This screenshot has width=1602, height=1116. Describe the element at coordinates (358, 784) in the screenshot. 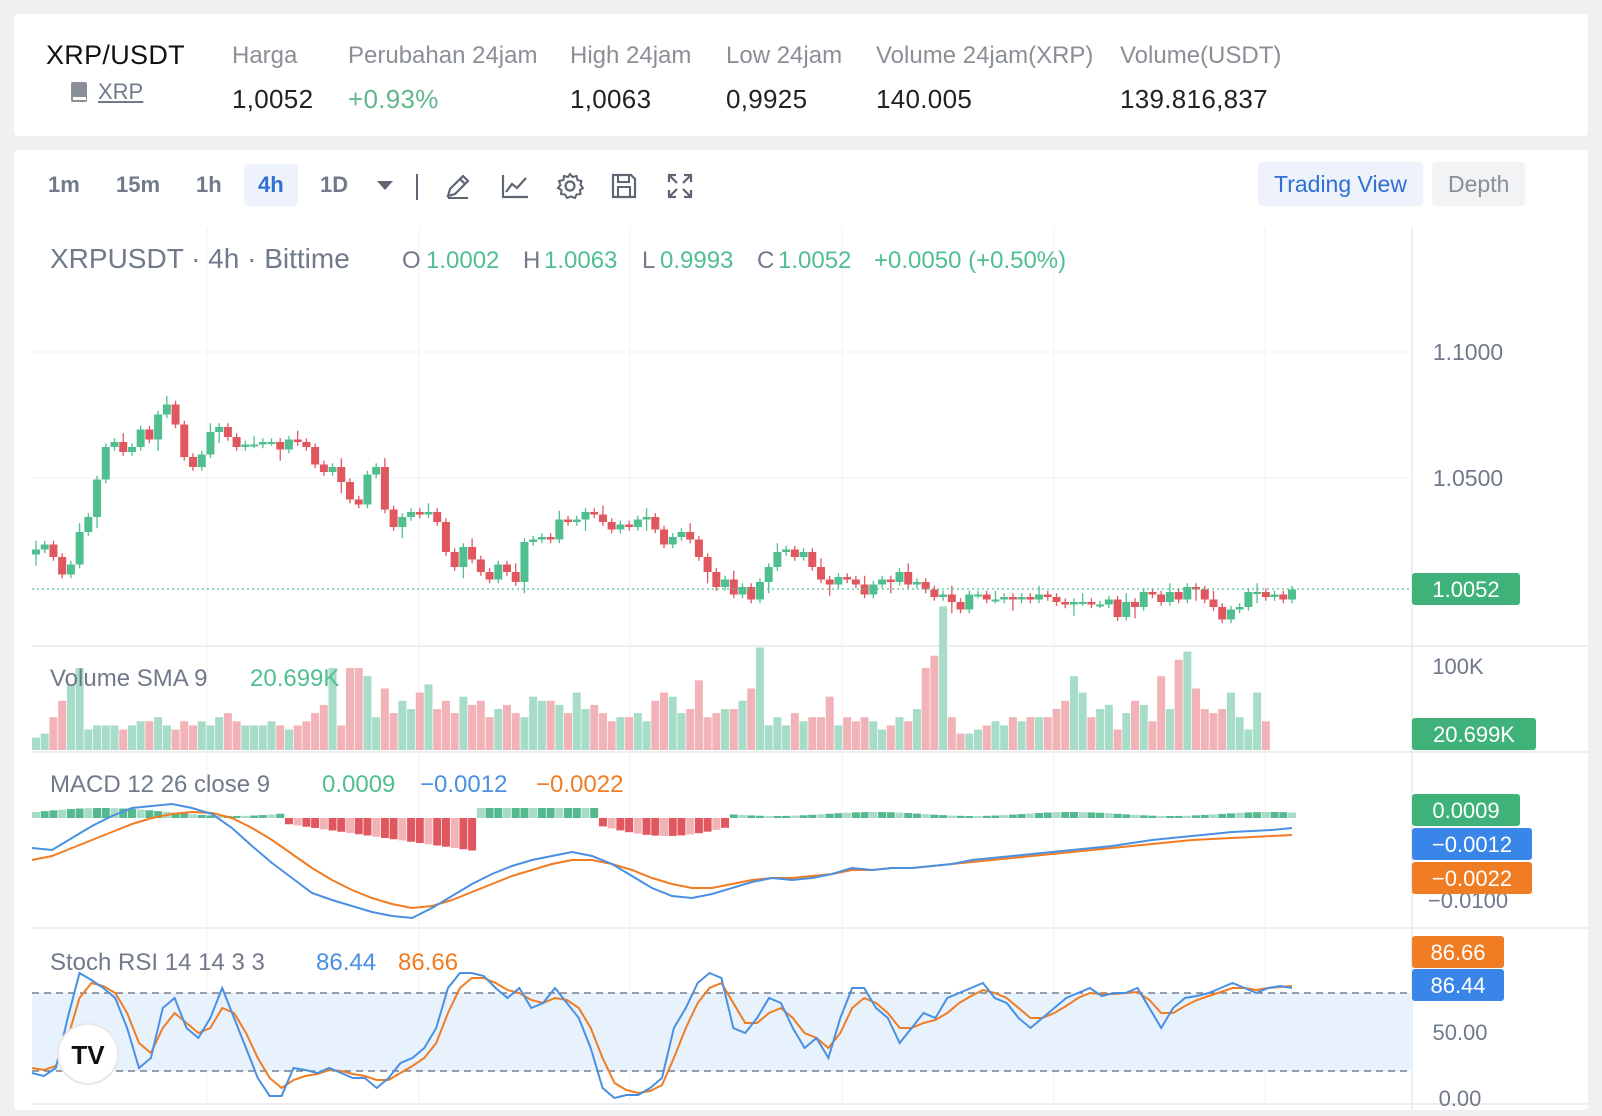

I see `macd-hist-value: 0.0009` at that location.